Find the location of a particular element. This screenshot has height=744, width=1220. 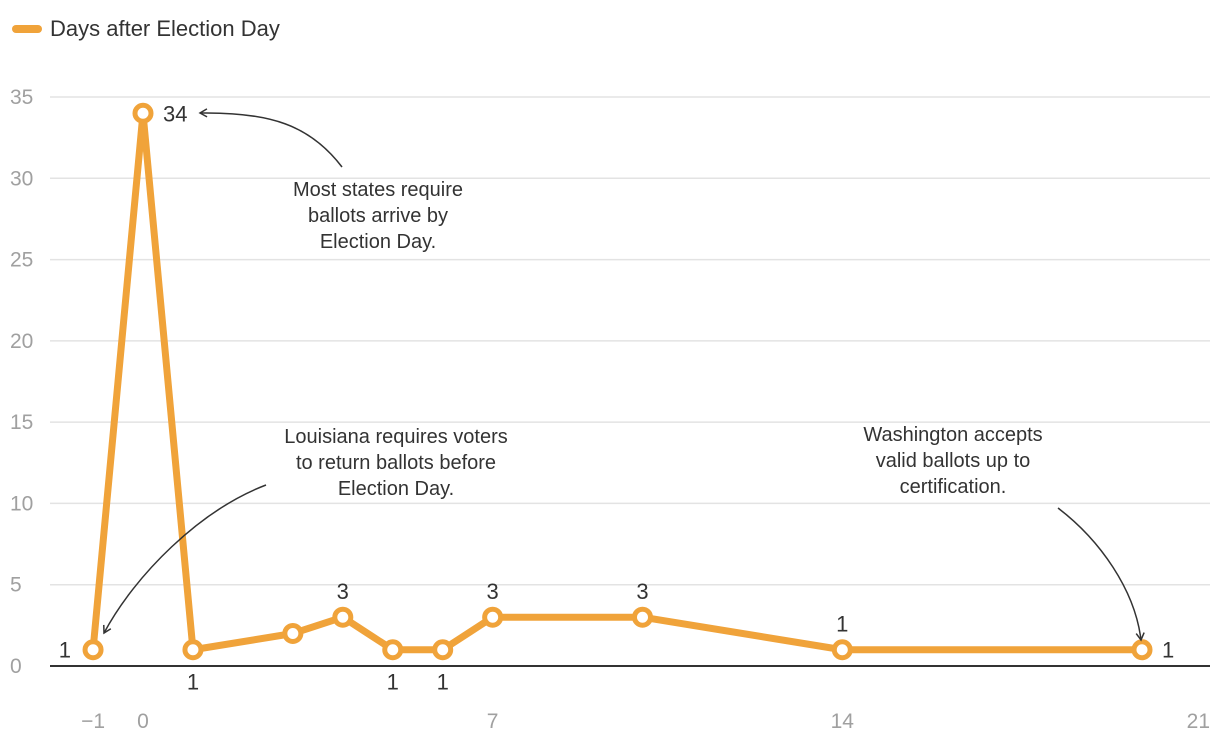

y-tick-label: 10 is located at coordinates (21, 503).